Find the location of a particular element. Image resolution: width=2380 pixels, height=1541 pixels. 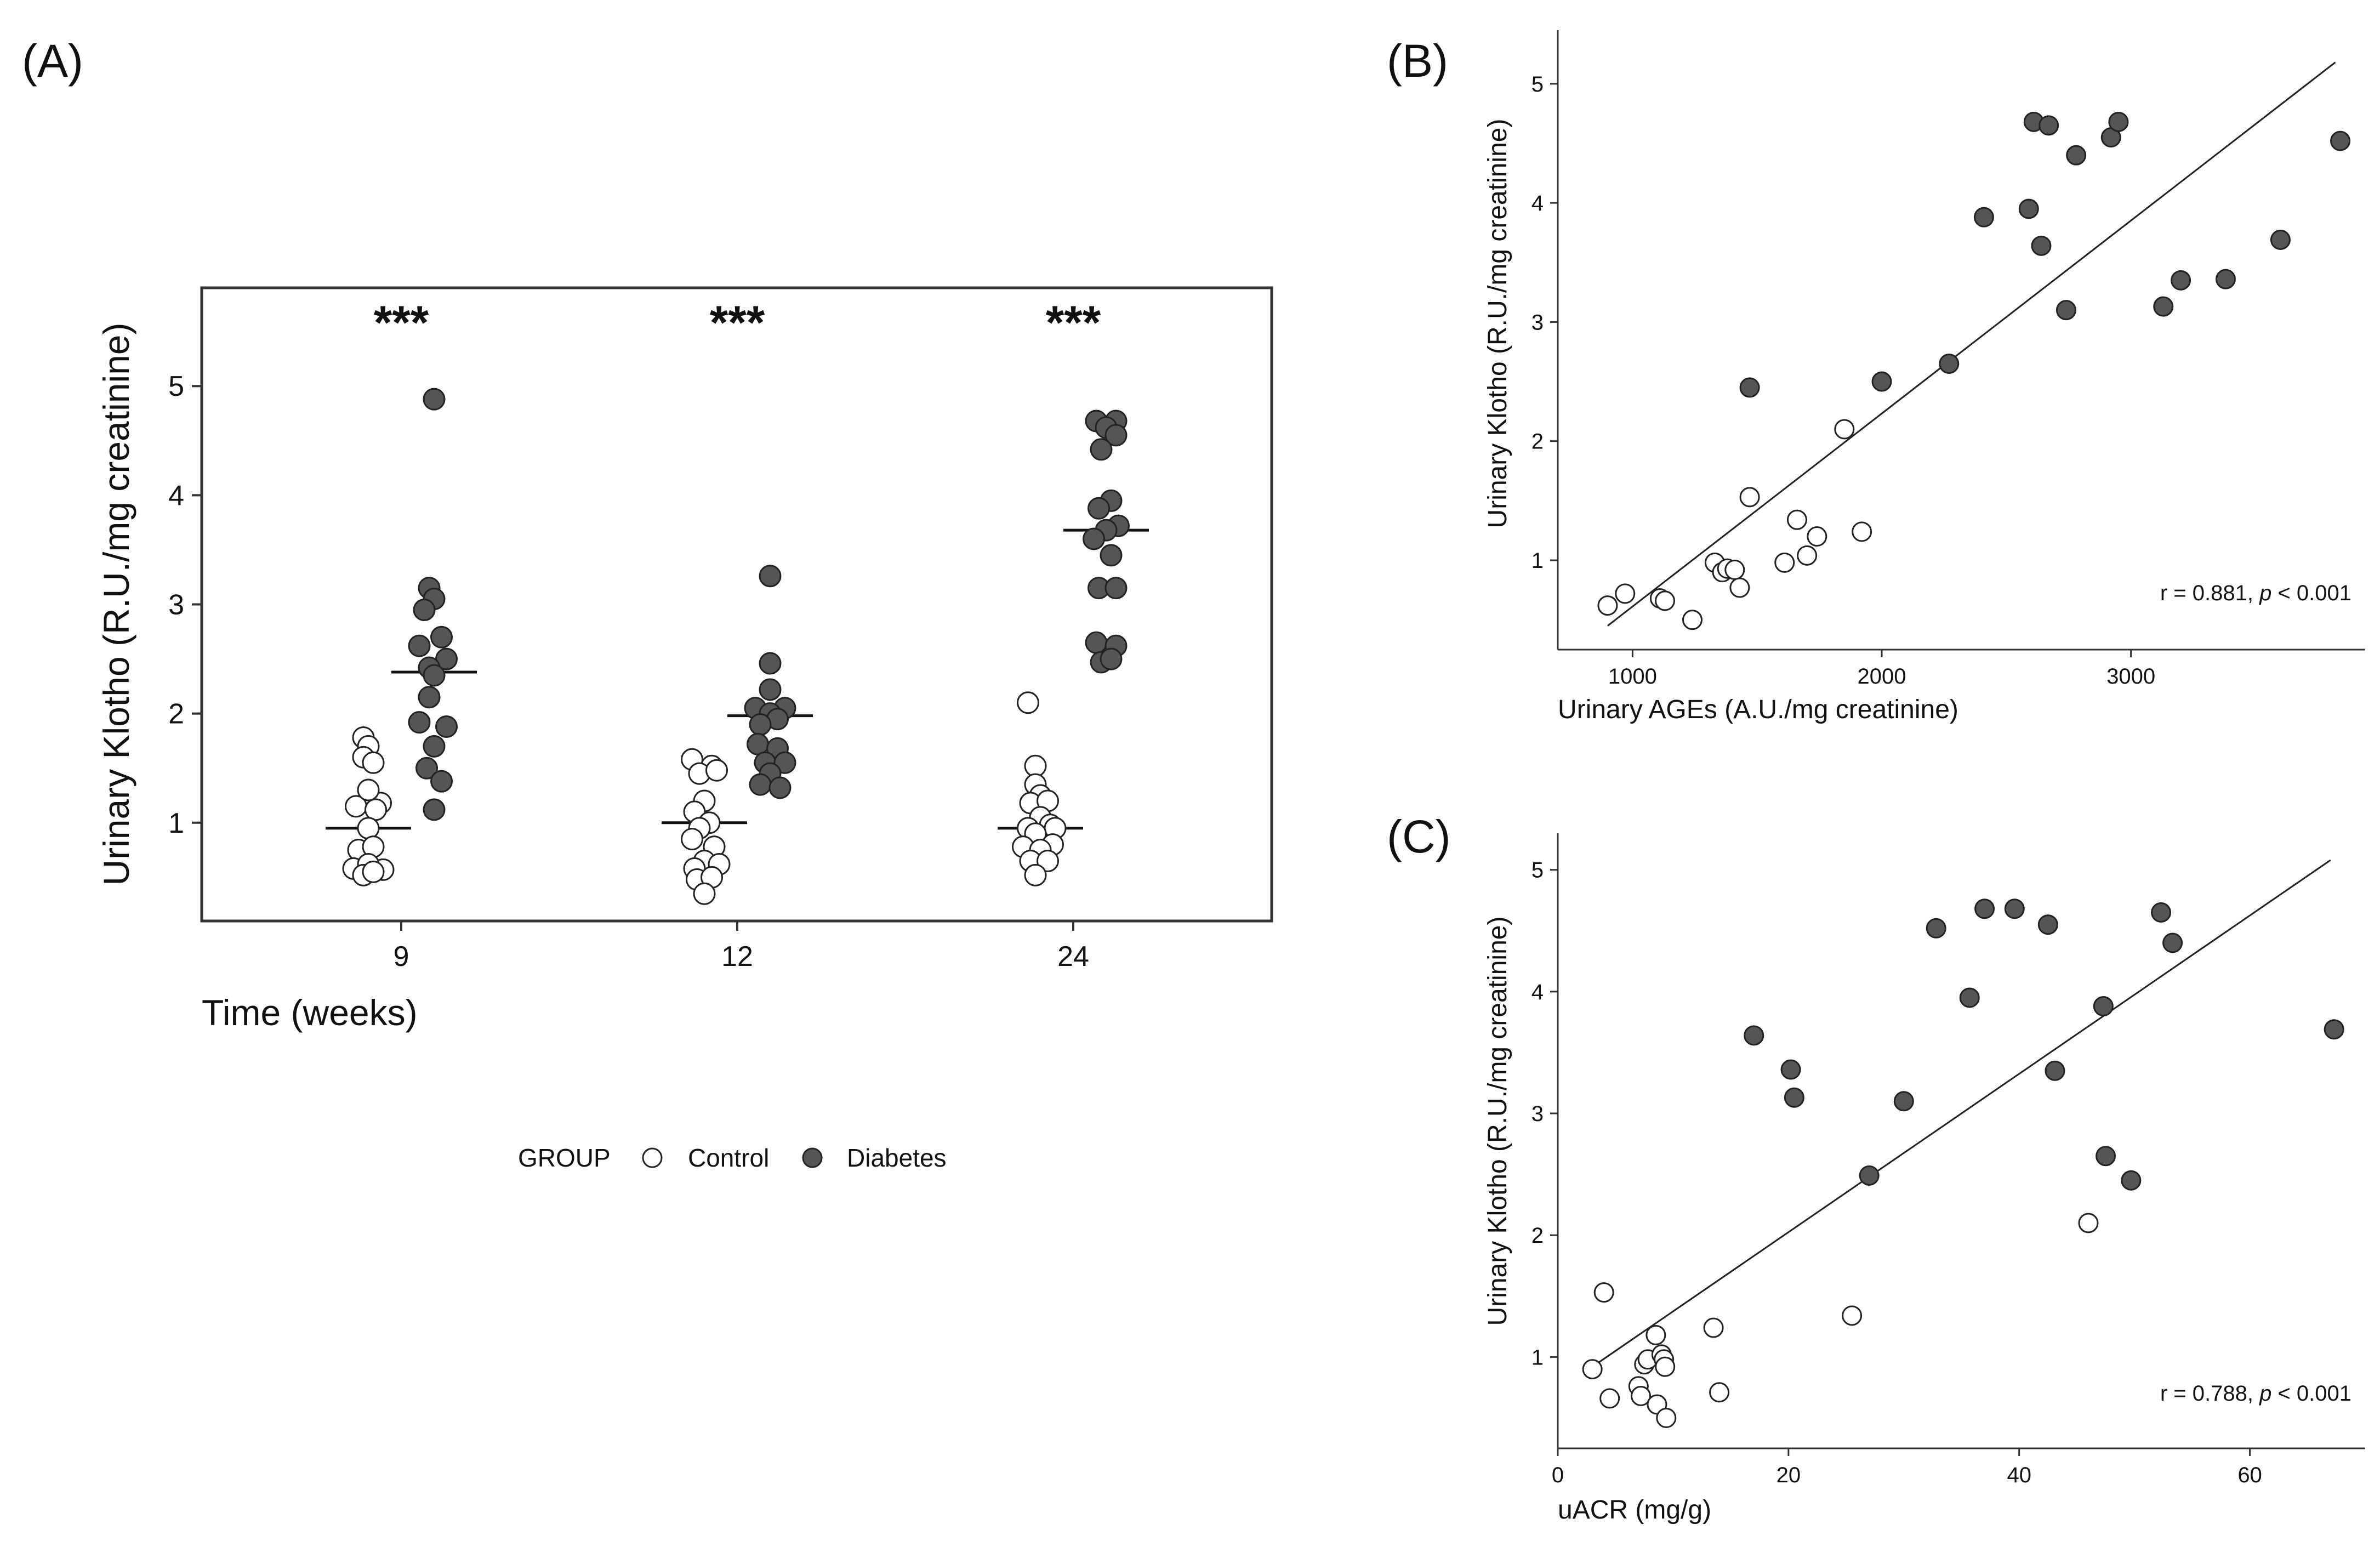

panel-c-stat: r = 0.788, p < 0.001 is located at coordinates (2255, 1393).